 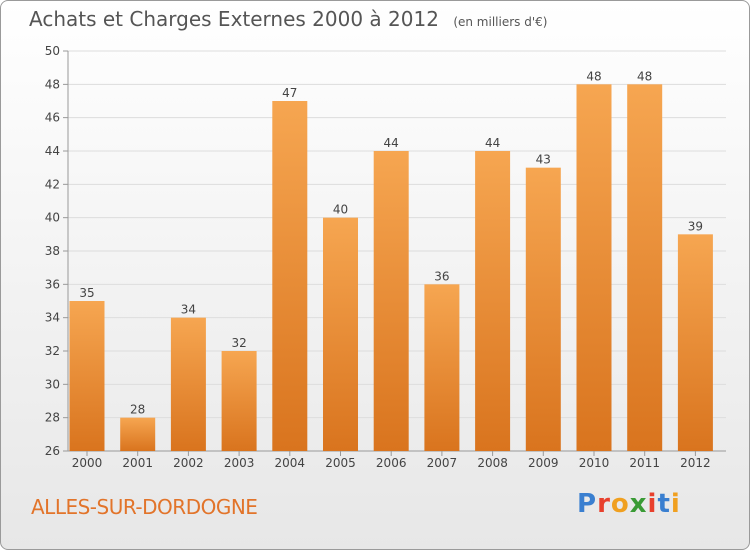 I want to click on chart-subtitle: (en milliers d'€), so click(x=500, y=22).